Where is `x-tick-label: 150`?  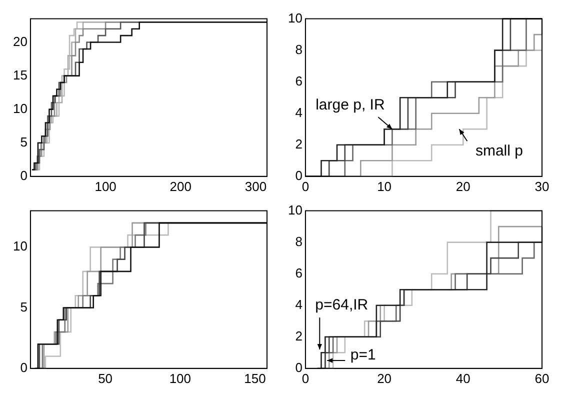
x-tick-label: 150 is located at coordinates (255, 378).